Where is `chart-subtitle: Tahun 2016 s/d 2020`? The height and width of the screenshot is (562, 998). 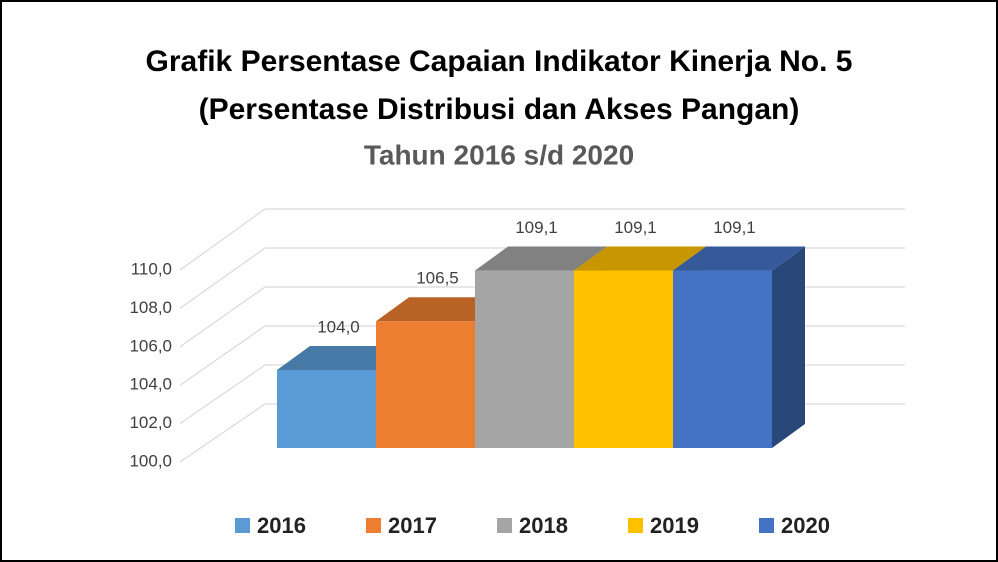 chart-subtitle: Tahun 2016 s/d 2020 is located at coordinates (499, 154).